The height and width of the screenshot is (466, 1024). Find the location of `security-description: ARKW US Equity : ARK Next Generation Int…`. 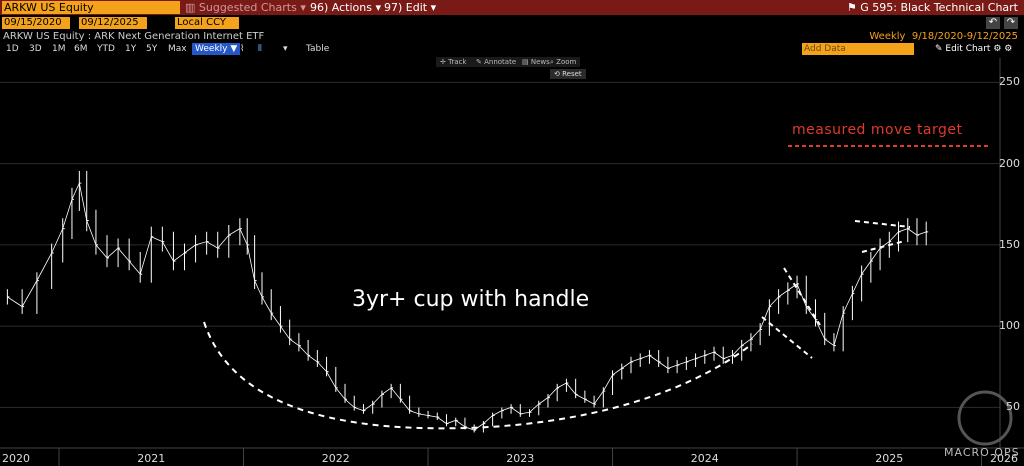

security-description: ARKW US Equity : ARK Next Generation Int… is located at coordinates (134, 36).